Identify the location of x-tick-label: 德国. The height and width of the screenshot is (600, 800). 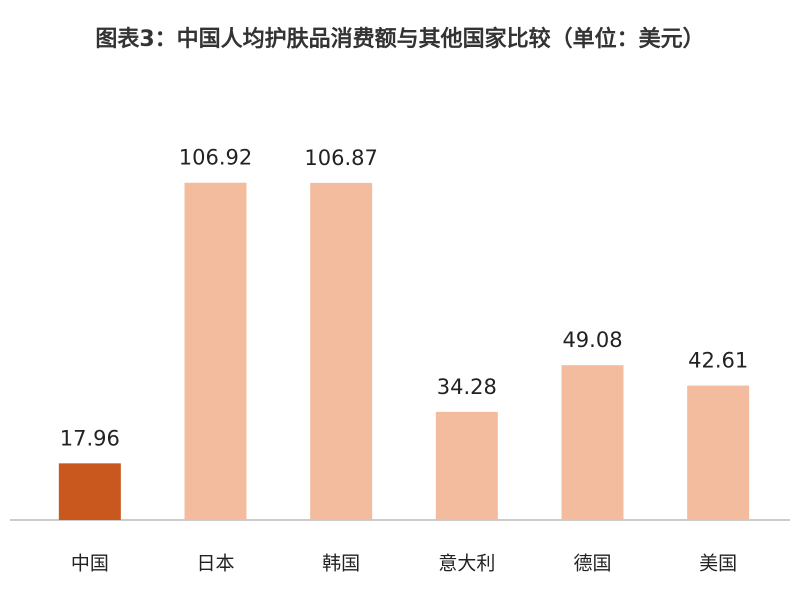
(592, 564).